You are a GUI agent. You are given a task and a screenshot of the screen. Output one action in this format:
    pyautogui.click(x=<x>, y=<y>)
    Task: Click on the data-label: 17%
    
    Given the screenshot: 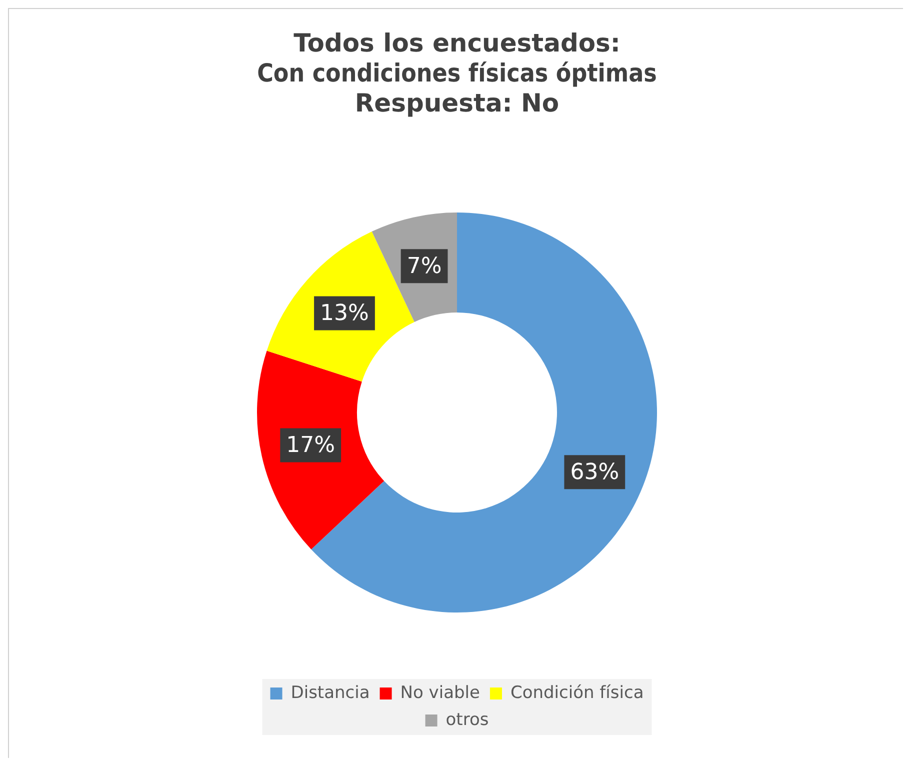 What is the action you would take?
    pyautogui.click(x=311, y=445)
    